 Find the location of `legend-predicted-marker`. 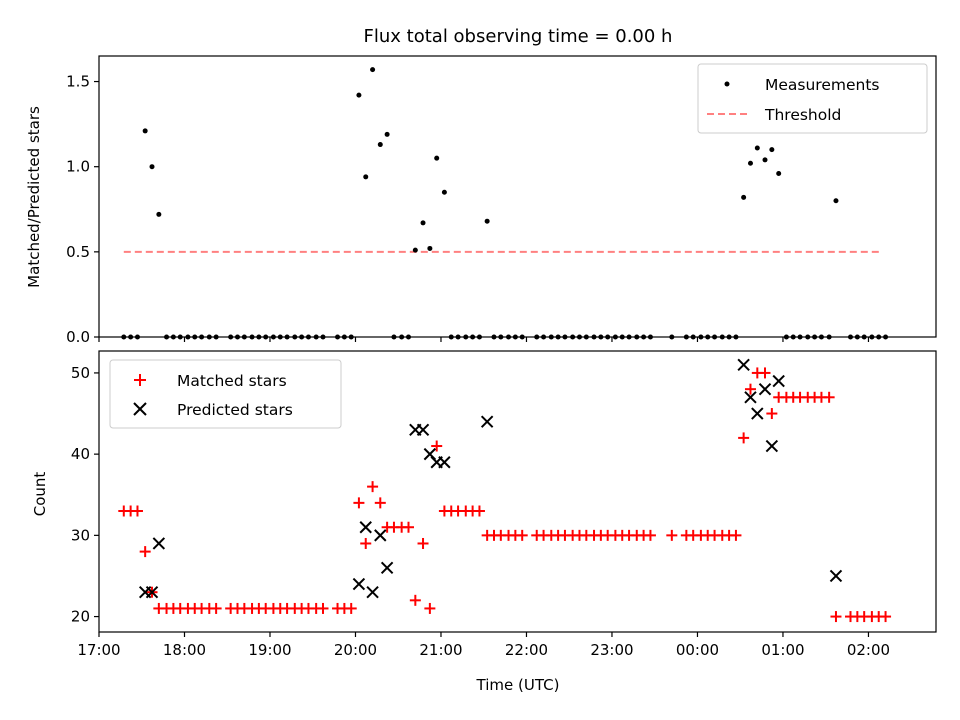

legend-predicted-marker is located at coordinates (140, 409).